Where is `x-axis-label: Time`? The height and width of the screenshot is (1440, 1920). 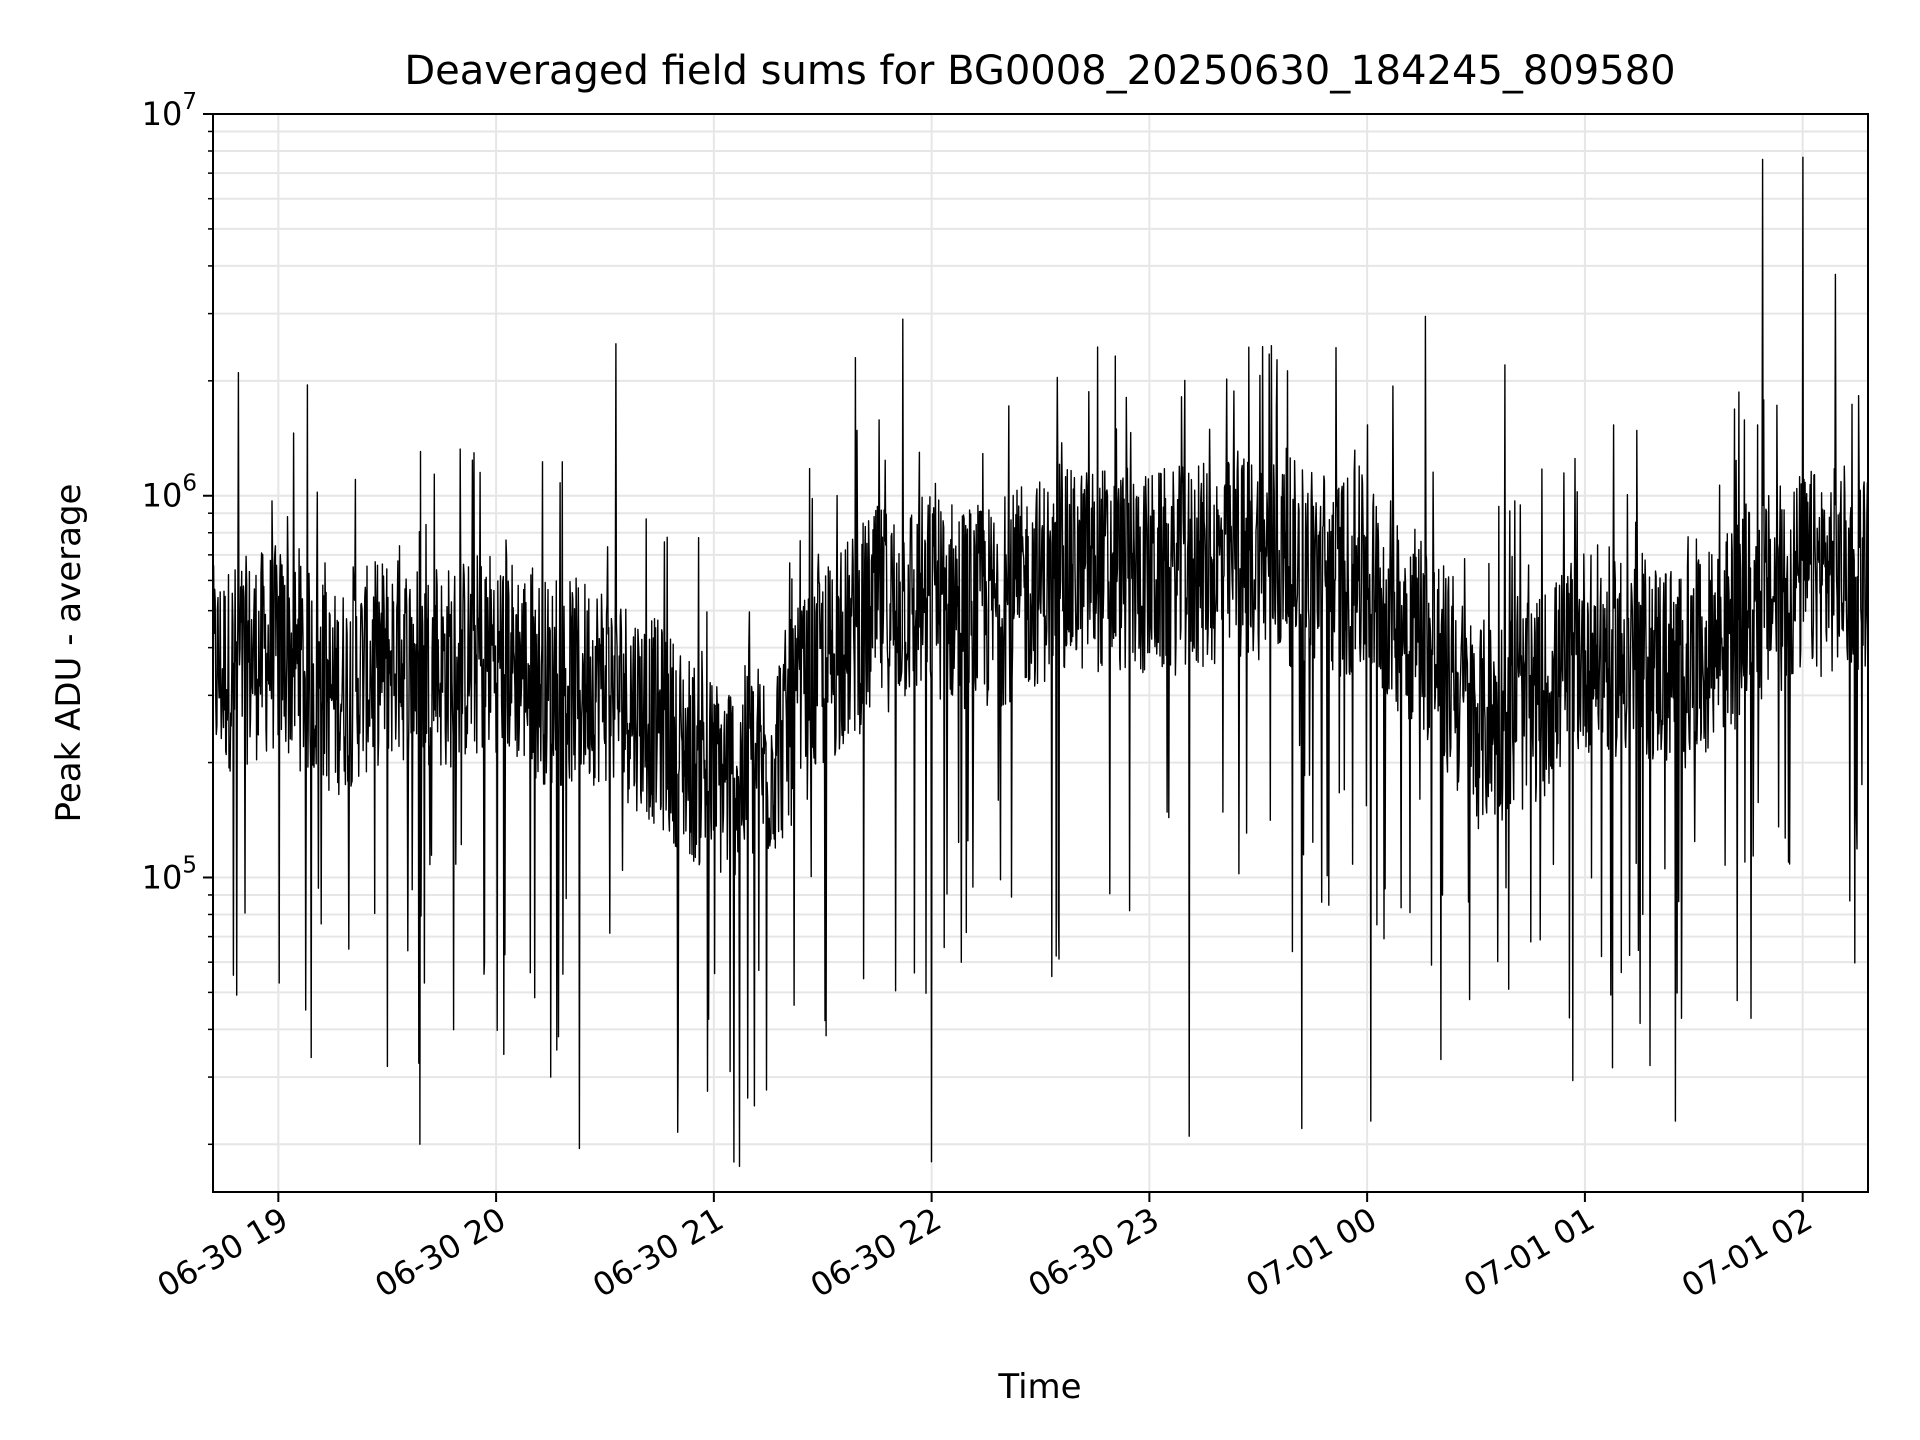 x-axis-label: Time is located at coordinates (1039, 1387).